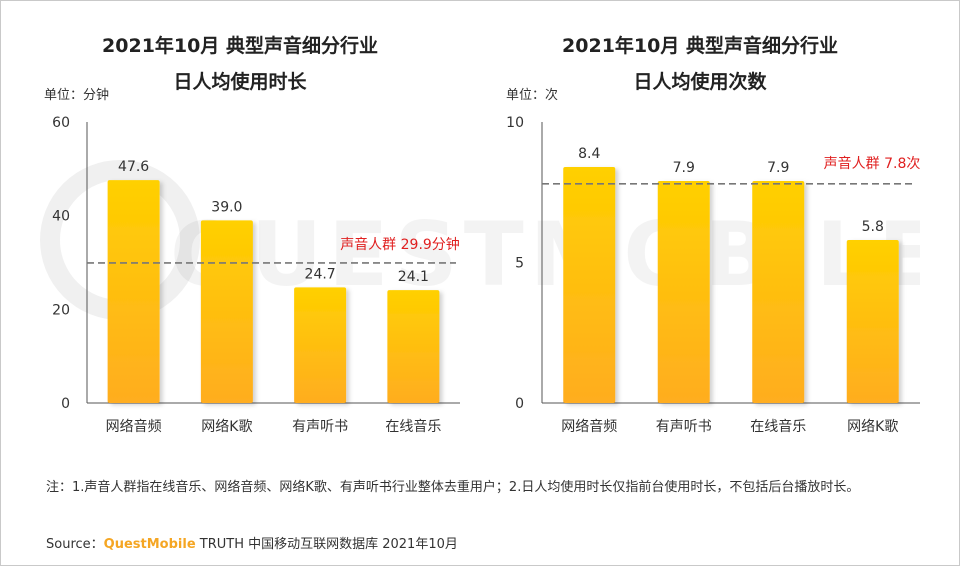 The image size is (960, 566). Describe the element at coordinates (61, 310) in the screenshot. I see `y-tick-label: 20` at that location.